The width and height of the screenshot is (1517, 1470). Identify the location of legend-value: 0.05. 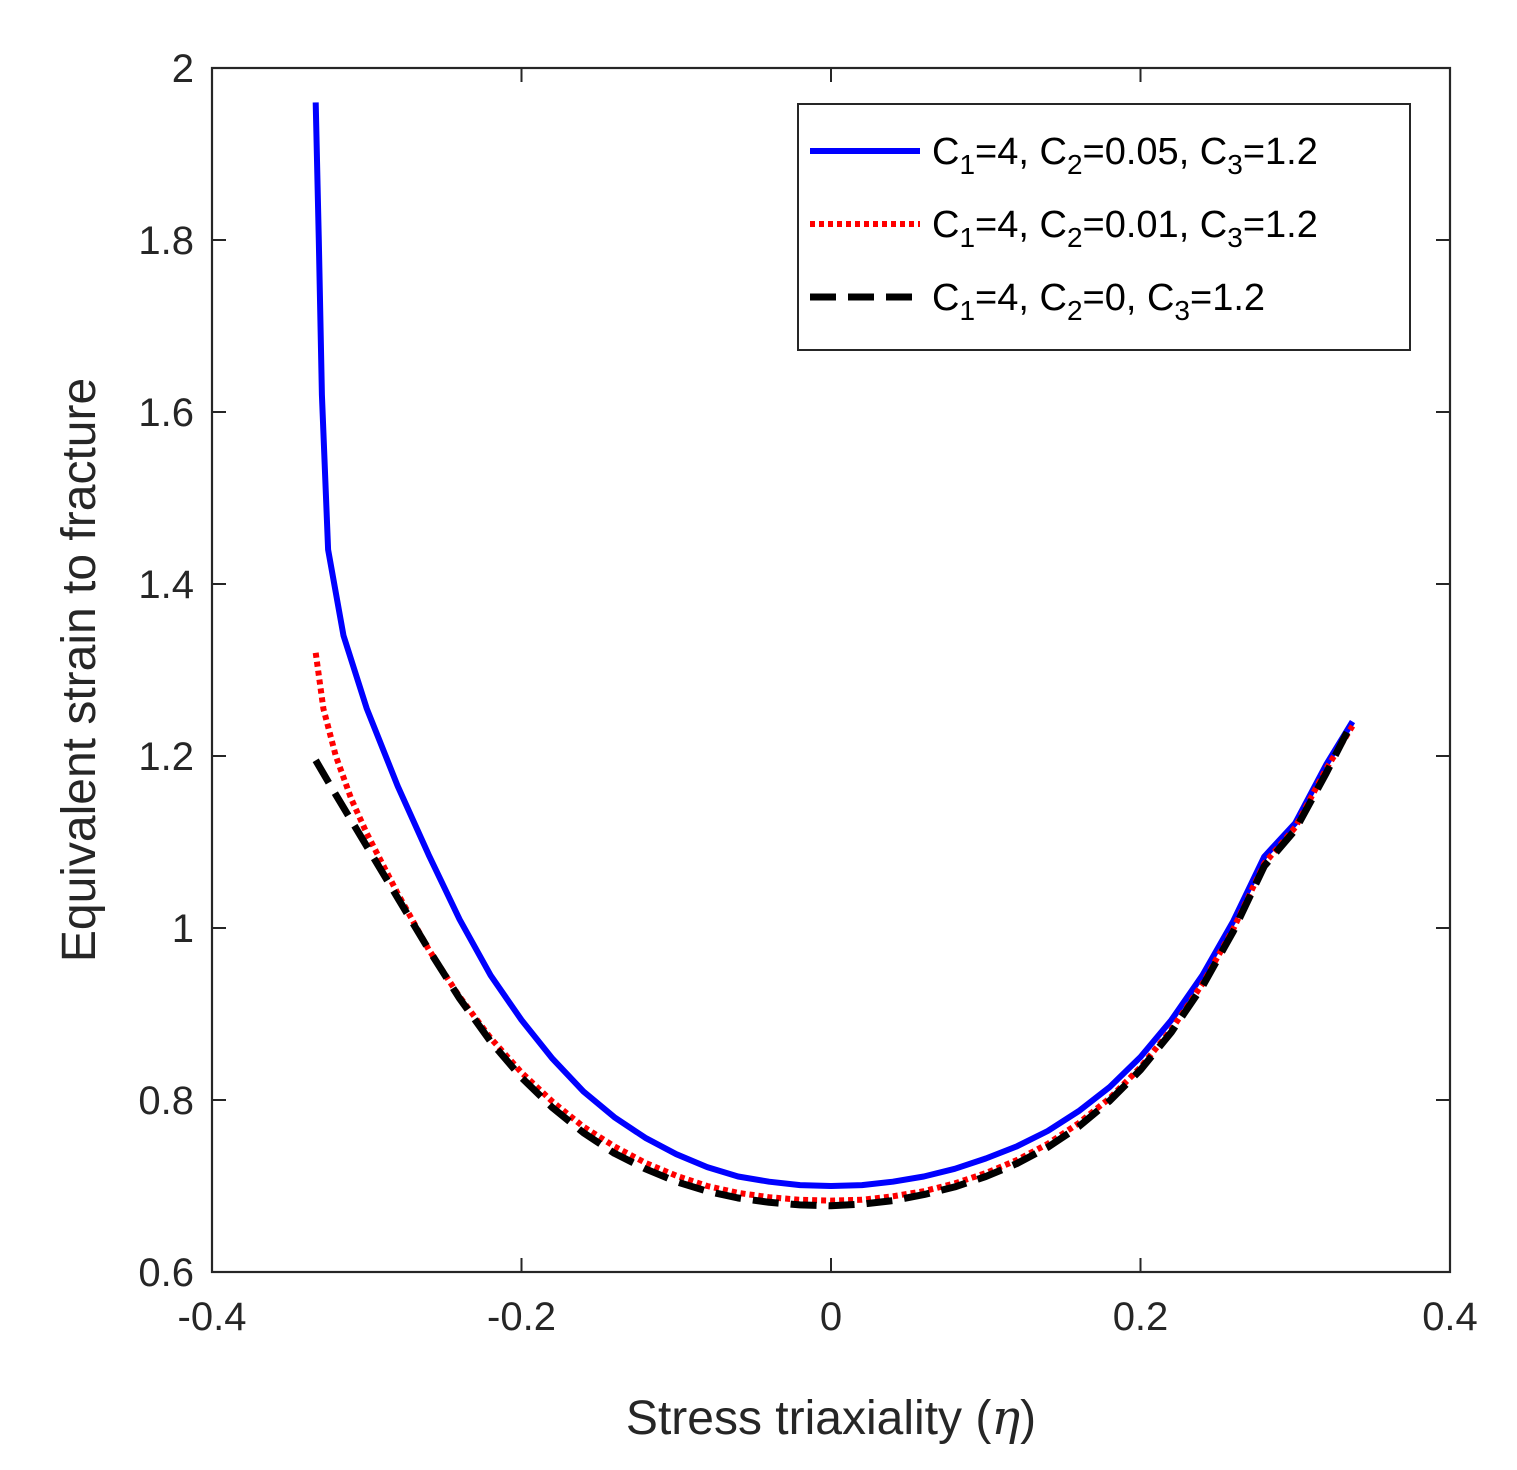
(1142, 152).